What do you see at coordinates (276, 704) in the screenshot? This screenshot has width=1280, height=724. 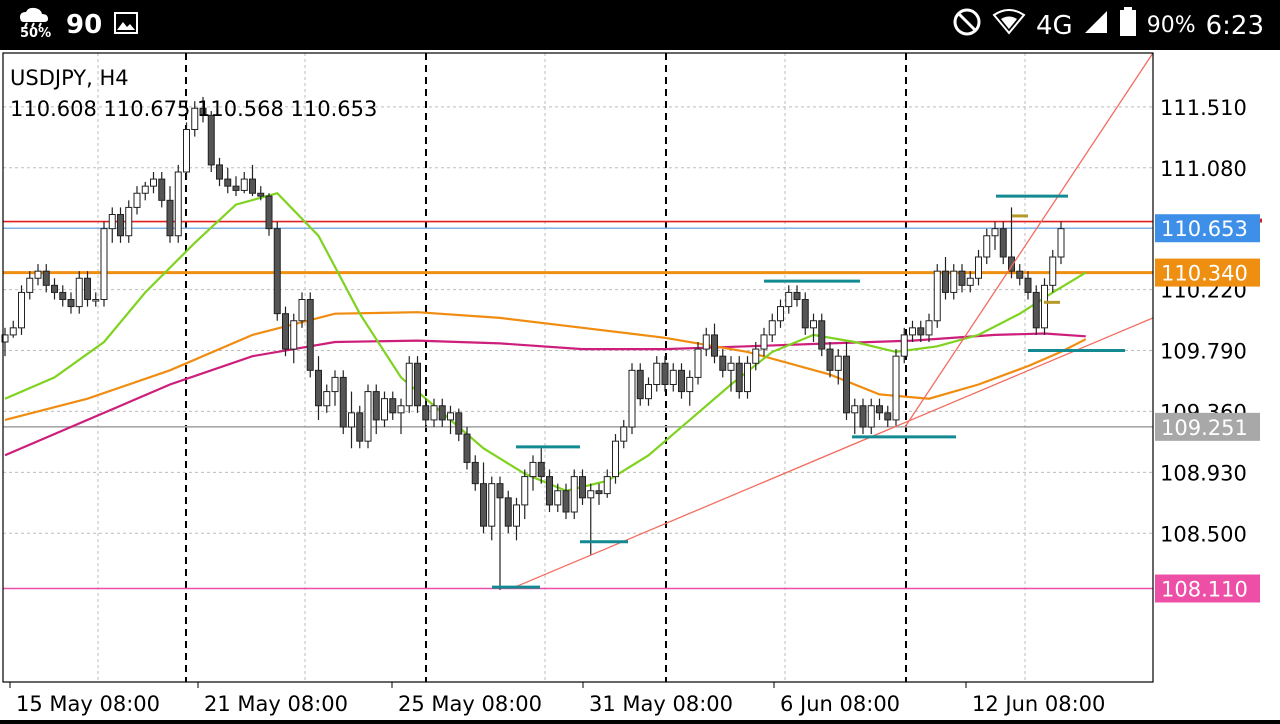 I see `x-tick-label: 21 May 08:00` at bounding box center [276, 704].